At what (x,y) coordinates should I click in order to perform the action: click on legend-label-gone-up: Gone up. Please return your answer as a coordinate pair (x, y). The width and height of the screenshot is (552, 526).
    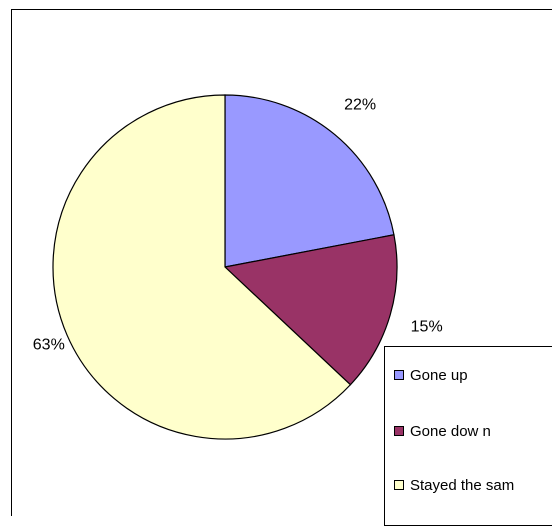
    Looking at the image, I should click on (439, 375).